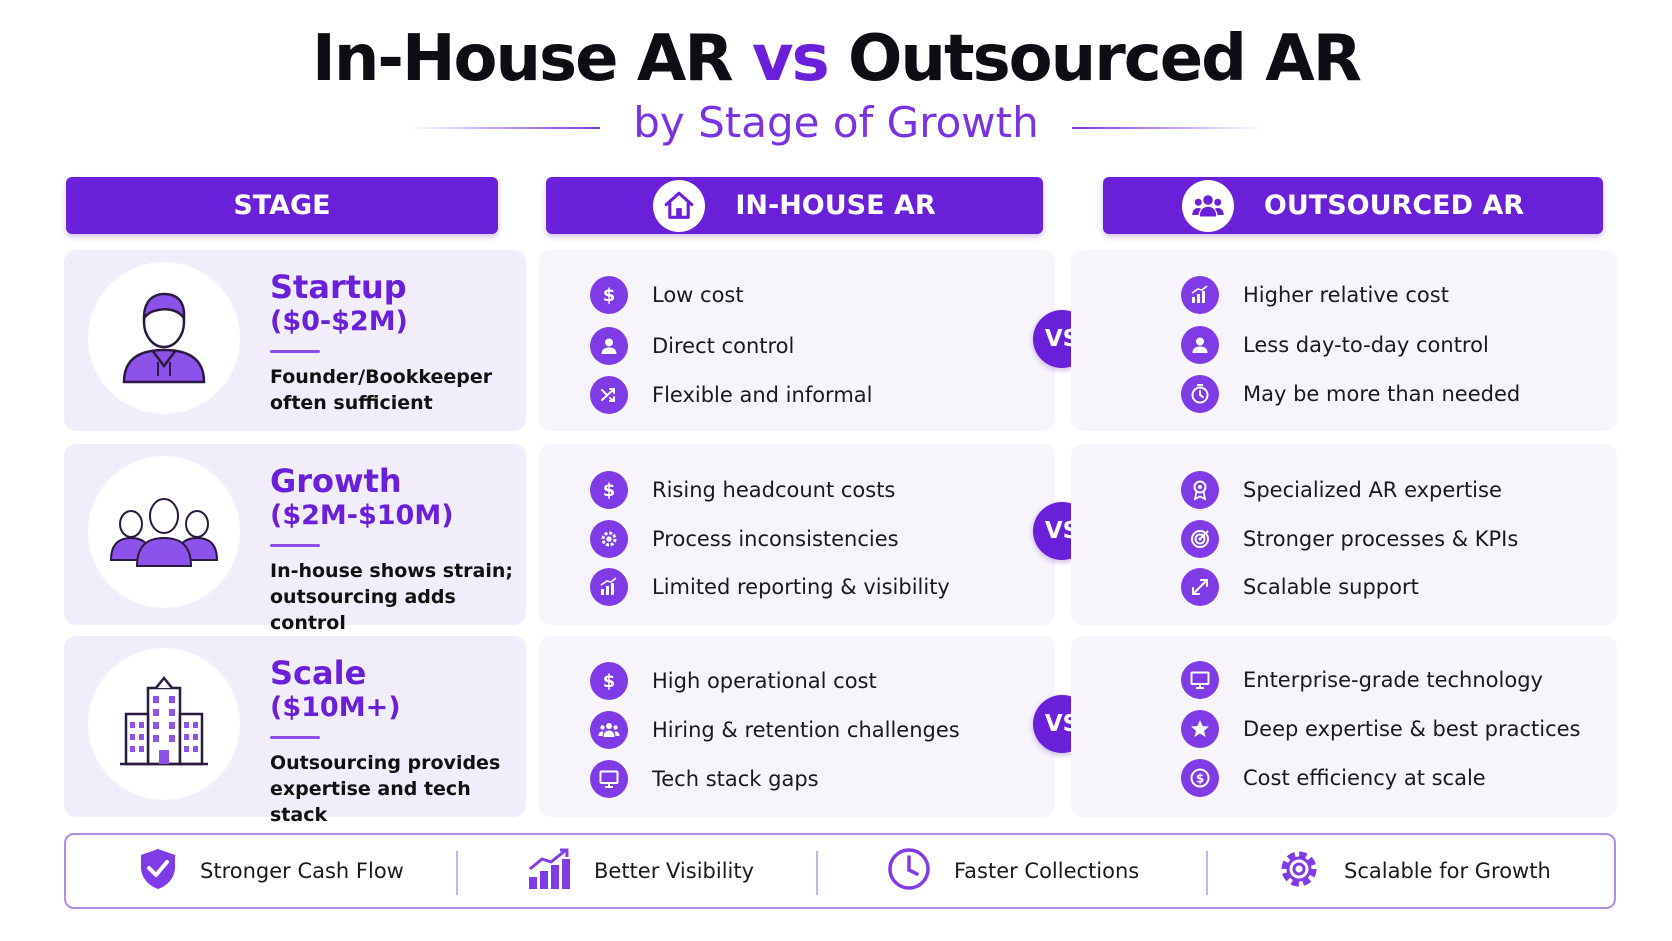 The image size is (1672, 941). Describe the element at coordinates (1382, 394) in the screenshot. I see `list-item-text: May be more than needed` at that location.